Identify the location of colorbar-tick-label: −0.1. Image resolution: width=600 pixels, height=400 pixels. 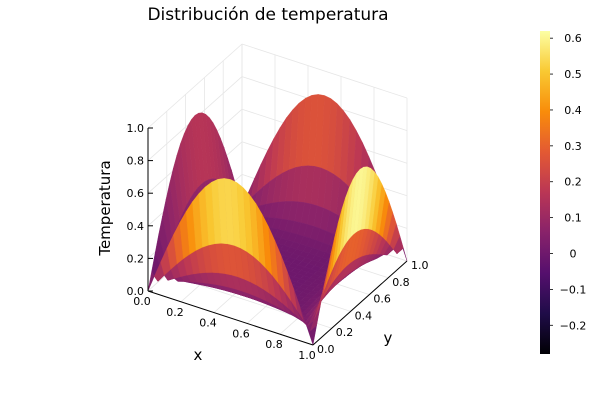
(573, 289).